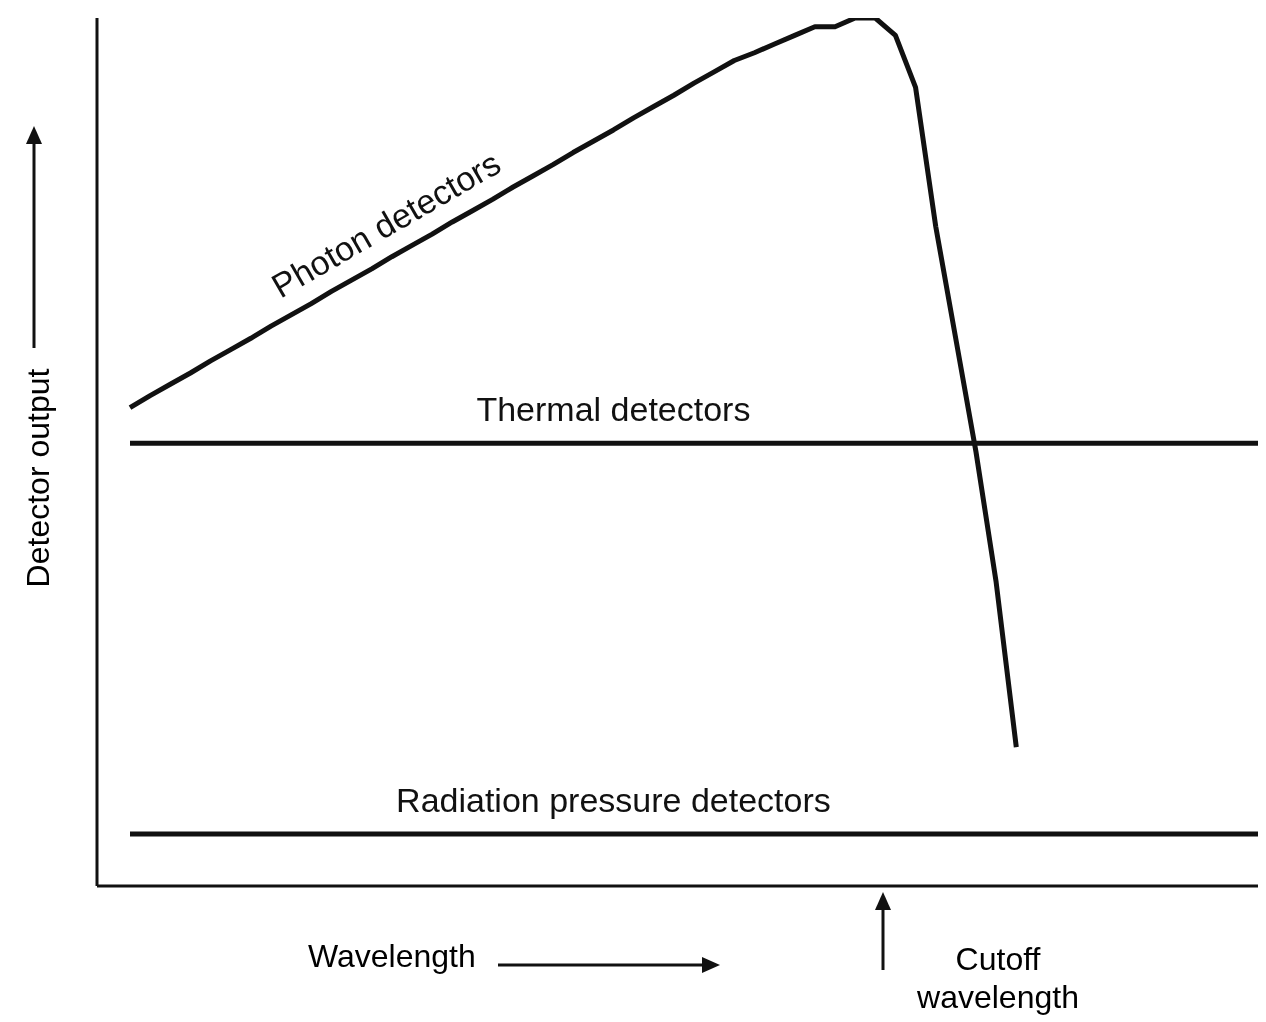  Describe the element at coordinates (613, 799) in the screenshot. I see `series-label: Radiation pressure detectors` at that location.